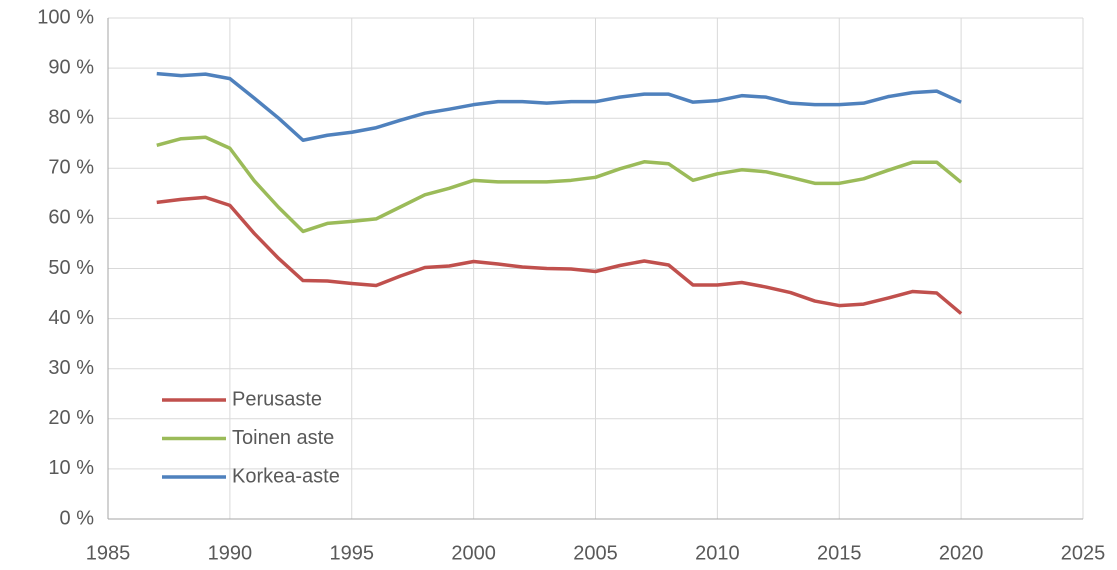 The width and height of the screenshot is (1117, 570). Describe the element at coordinates (71, 218) in the screenshot. I see `y-tick-label: 60 %` at that location.